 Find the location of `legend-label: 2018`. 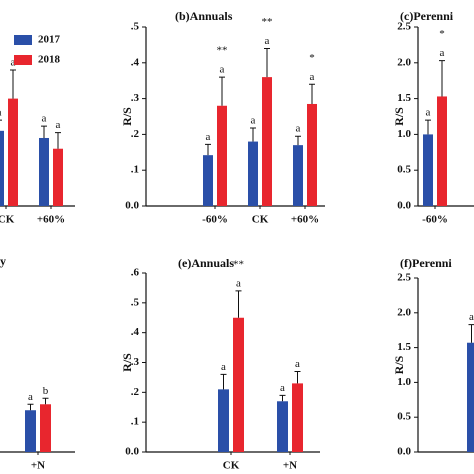

legend-label: 2018 is located at coordinates (49, 60).